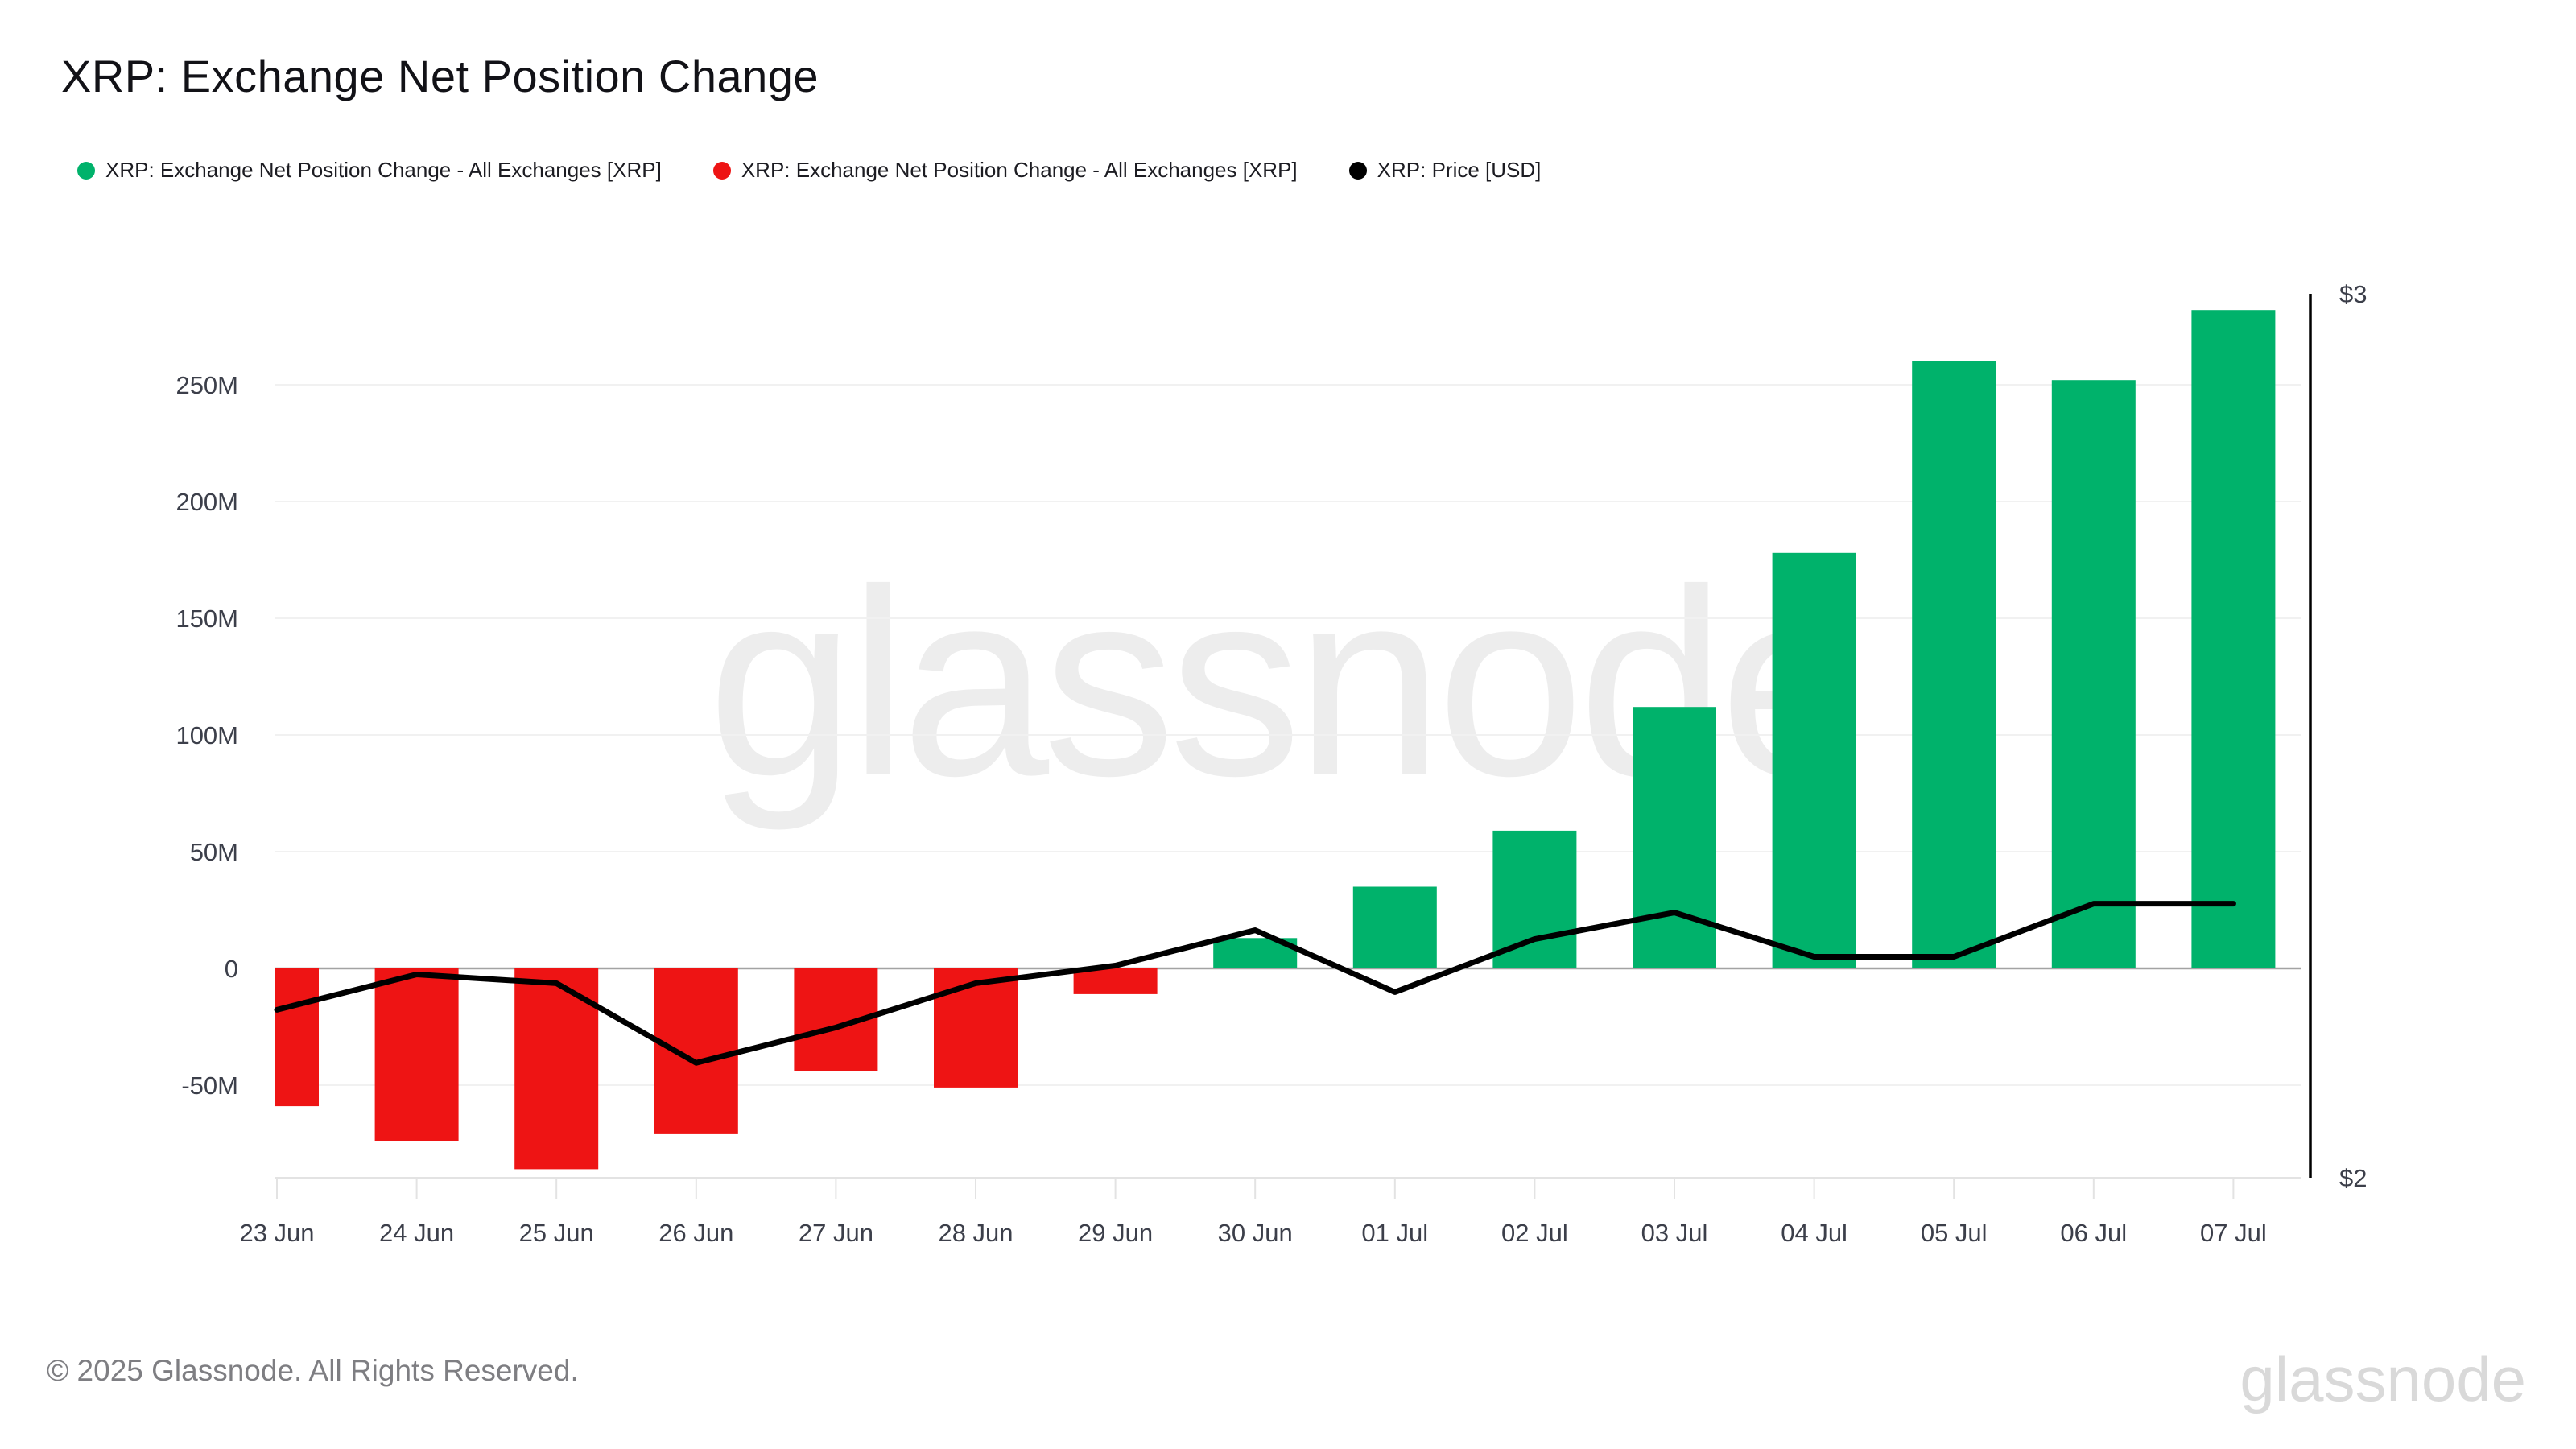  Describe the element at coordinates (695, 1233) in the screenshot. I see `x-axis-tick-label: 26 Jun` at that location.